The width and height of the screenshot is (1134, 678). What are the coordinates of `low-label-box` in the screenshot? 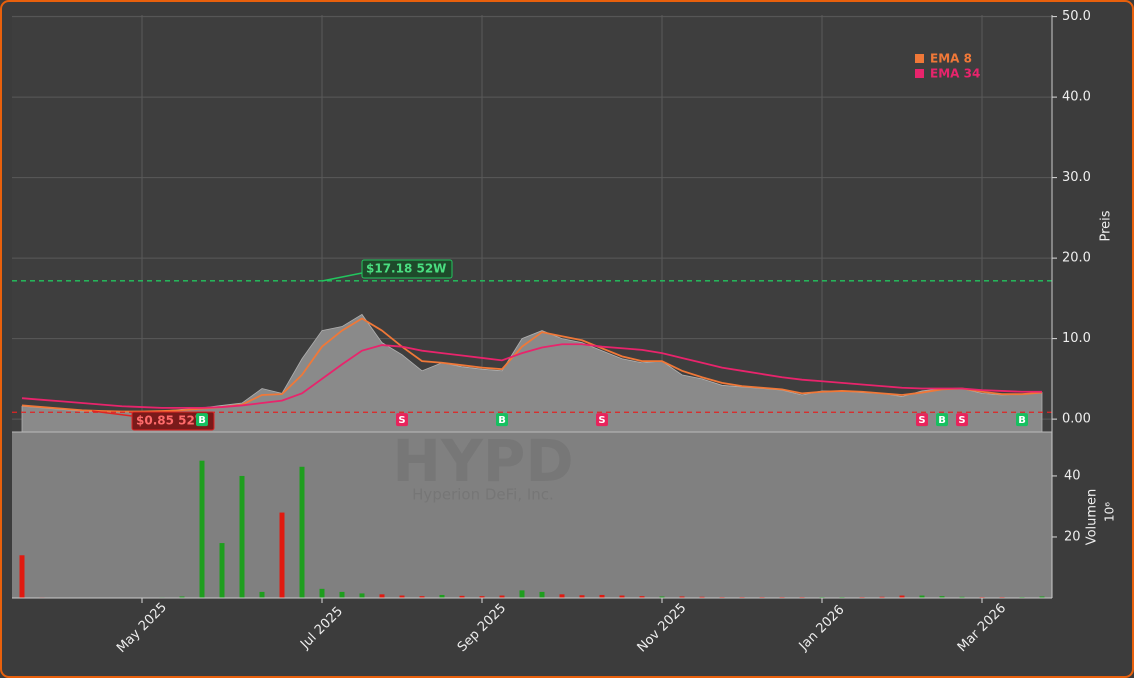 It's located at (173, 421).